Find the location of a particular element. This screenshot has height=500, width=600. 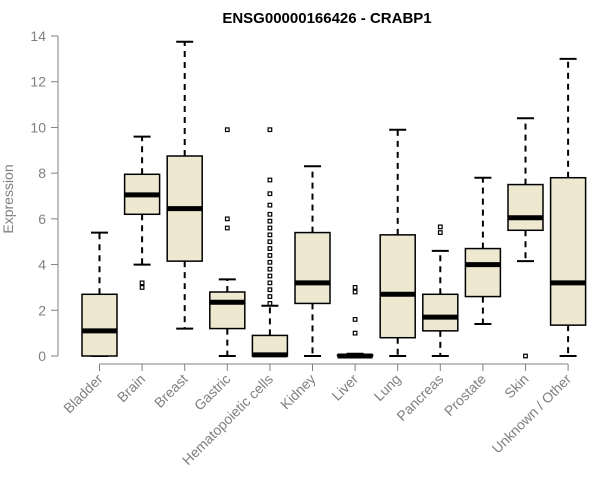

x-tick-label: Skin is located at coordinates (516, 386).